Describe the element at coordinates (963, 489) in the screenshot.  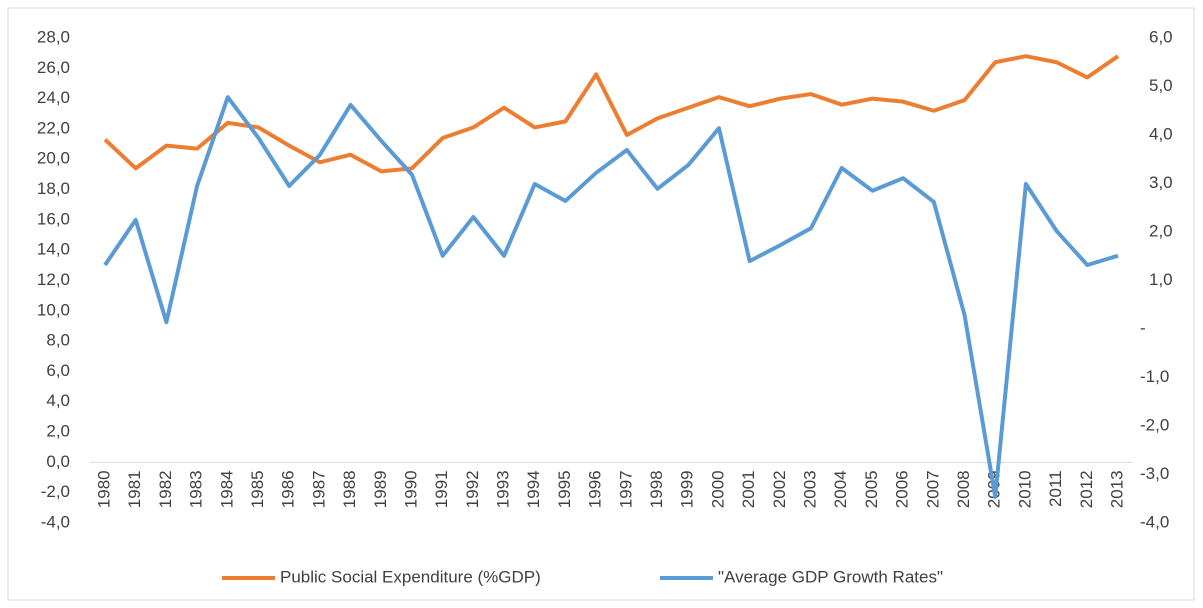
I see `x-tick-label: 2008` at that location.